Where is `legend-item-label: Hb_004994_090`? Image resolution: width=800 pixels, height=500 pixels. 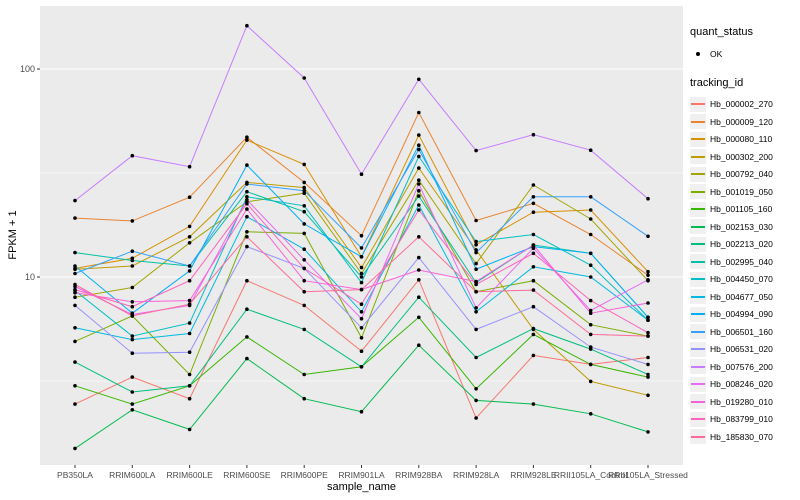
legend-item-label: Hb_004994_090 is located at coordinates (741, 314).